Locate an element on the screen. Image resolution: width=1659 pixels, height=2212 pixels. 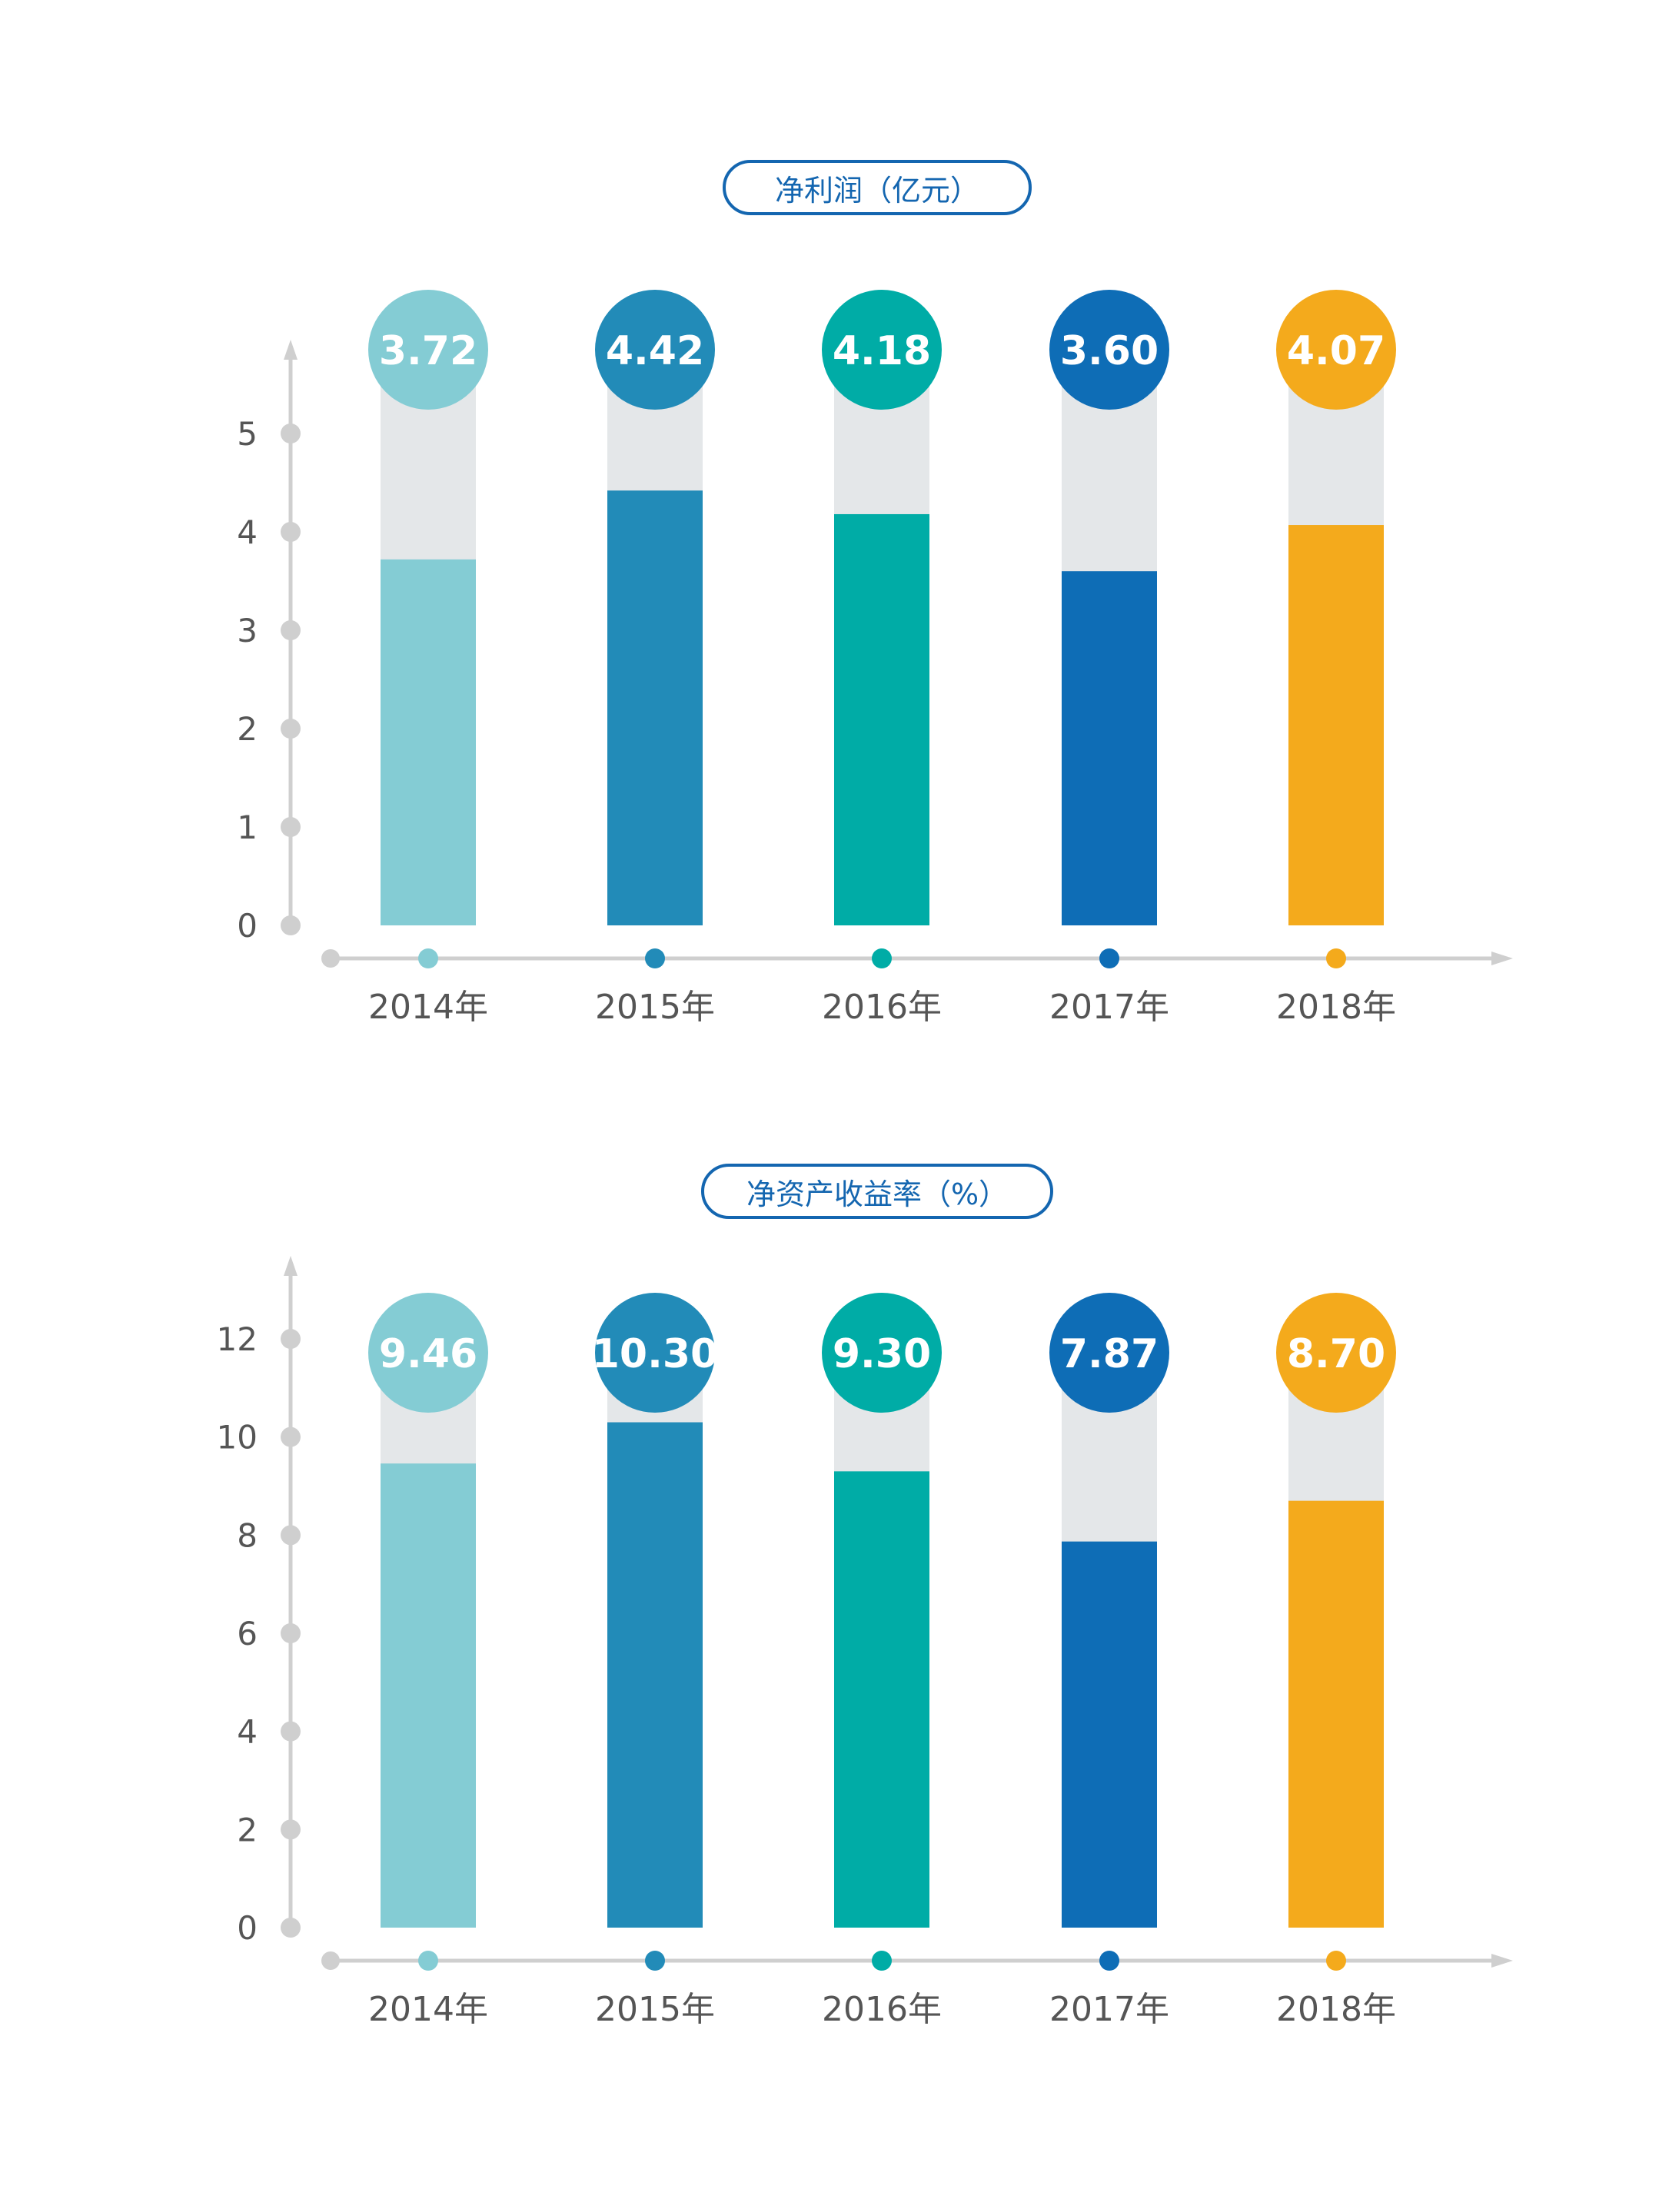
value-label: 10.30 is located at coordinates (655, 1354).